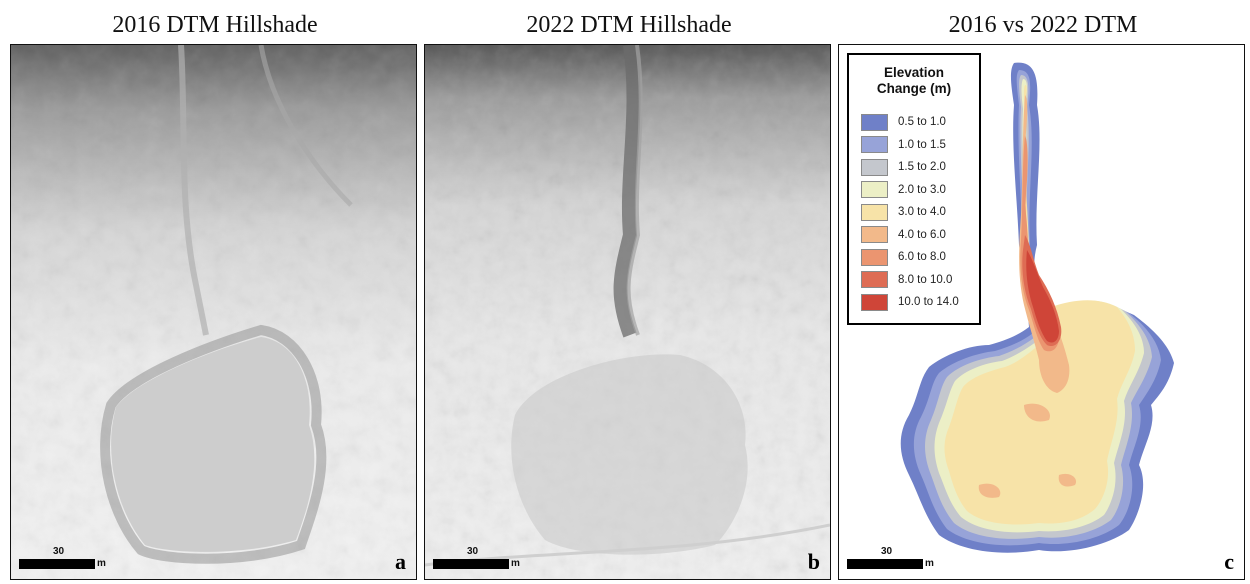 This screenshot has width=1250, height=584. What do you see at coordinates (400, 562) in the screenshot?
I see `panel-a-letter: a` at bounding box center [400, 562].